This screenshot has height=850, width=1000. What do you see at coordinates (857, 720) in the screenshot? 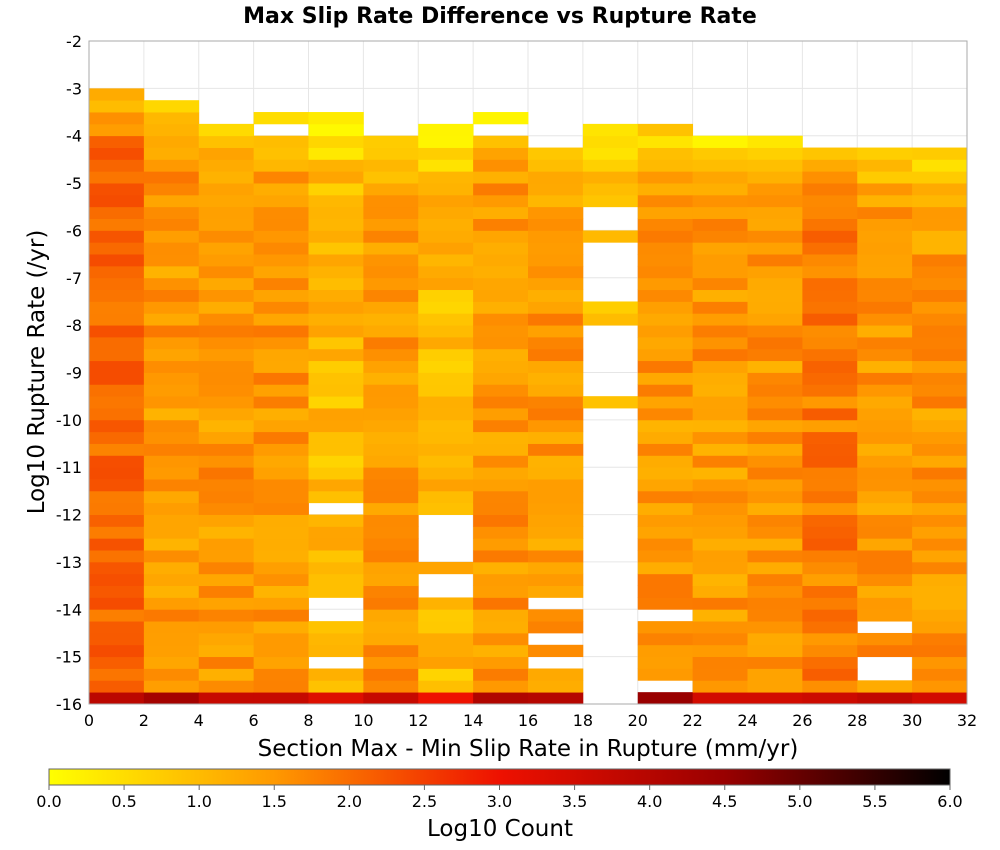
I see `x-tick-label: 28` at bounding box center [857, 720].